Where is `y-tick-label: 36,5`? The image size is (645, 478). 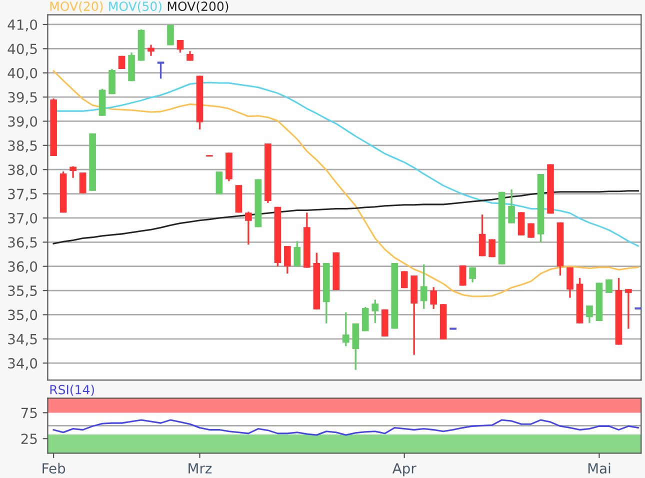
y-tick-label: 36,5 is located at coordinates (22, 243).